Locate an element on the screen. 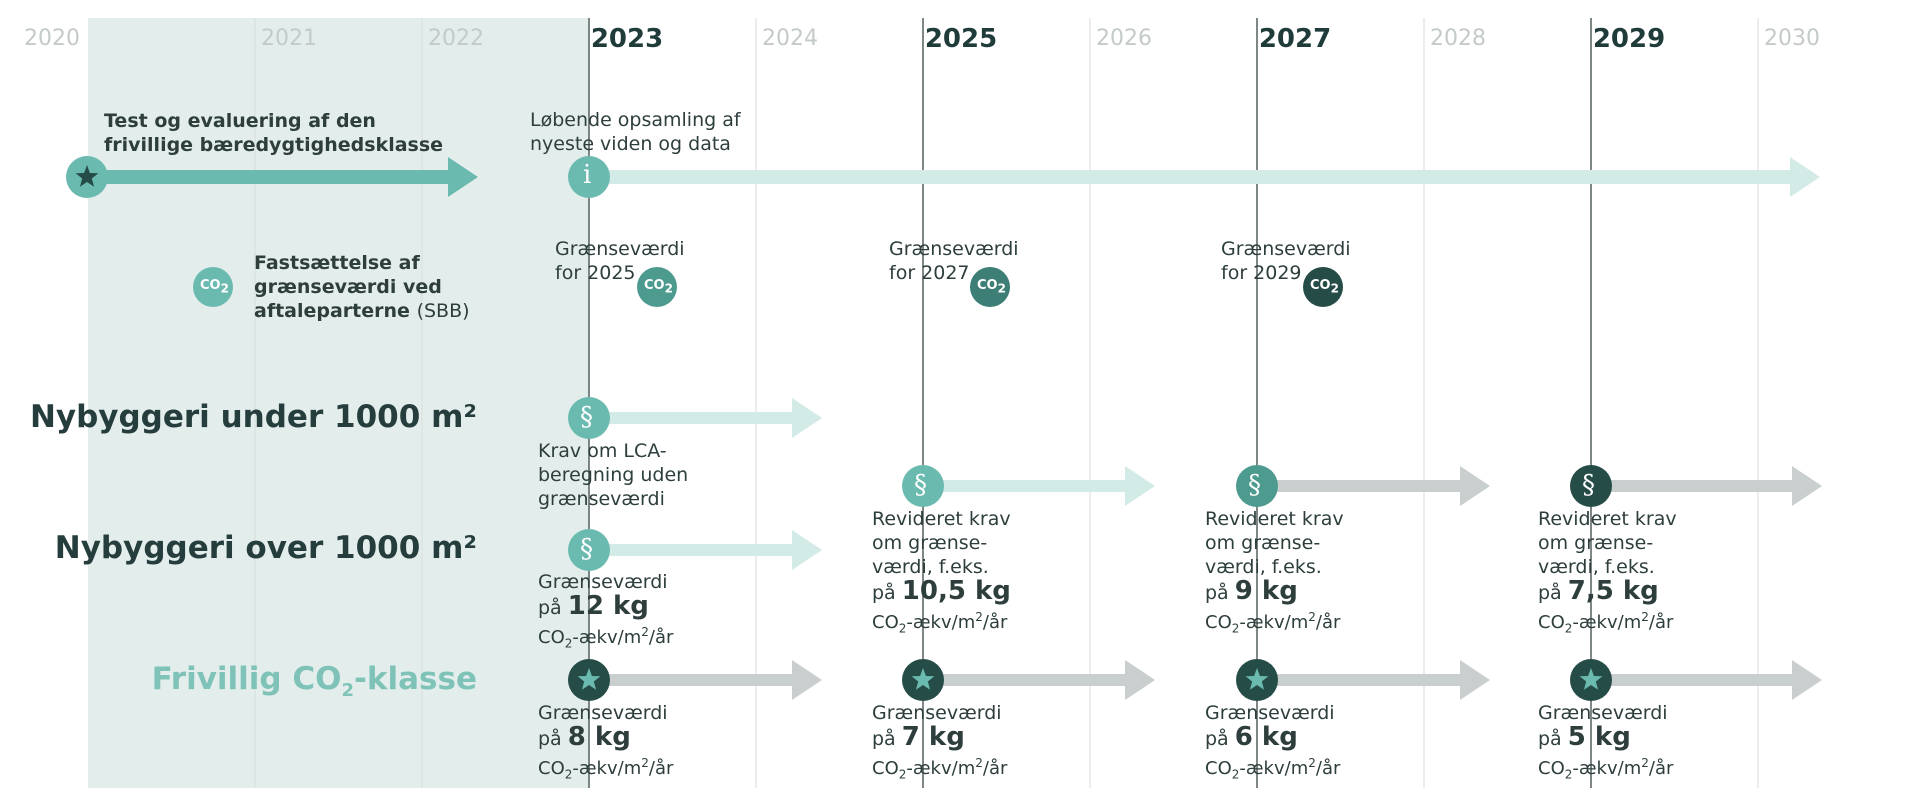  revised-arrow-2027-shaft is located at coordinates (1368, 486).